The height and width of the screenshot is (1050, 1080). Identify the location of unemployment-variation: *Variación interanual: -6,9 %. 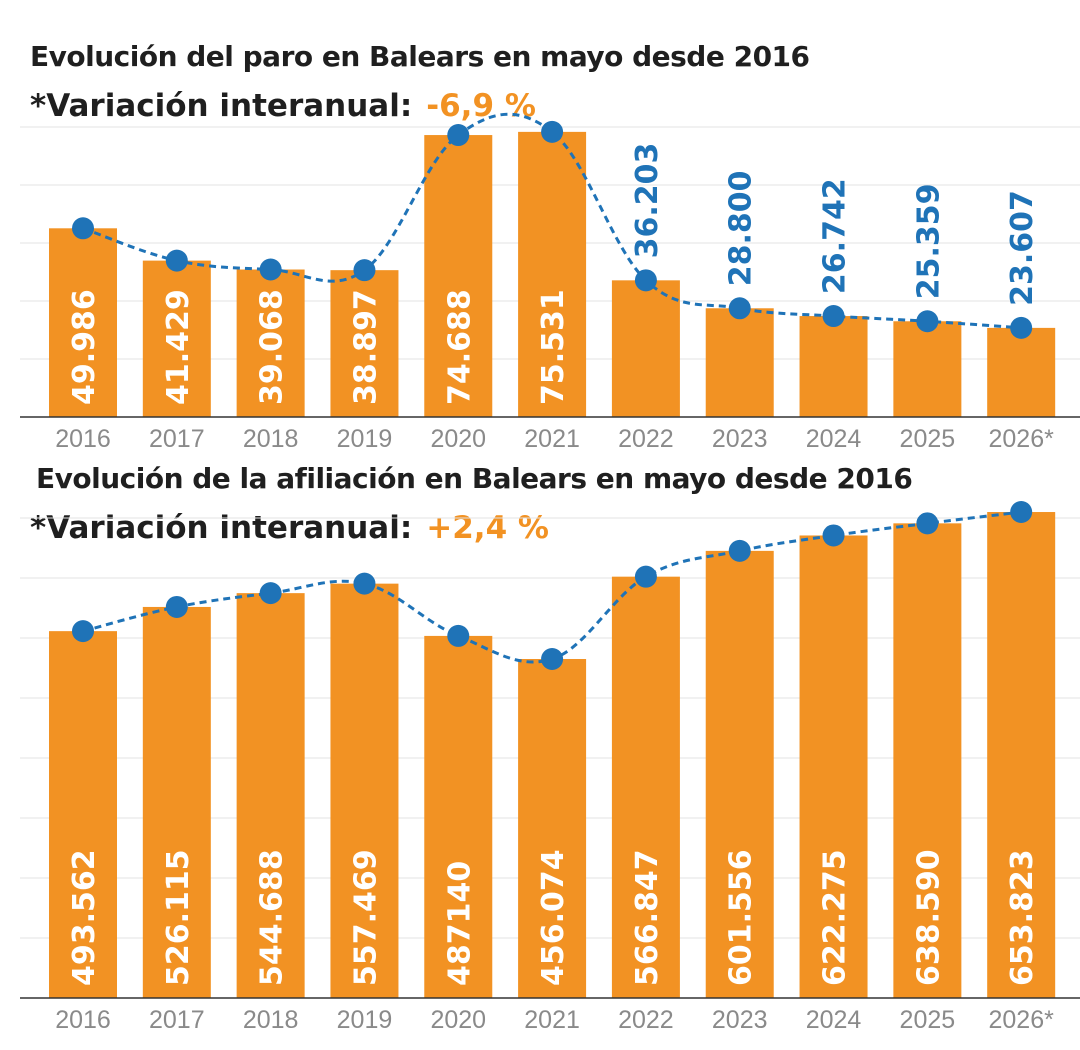
(283, 106).